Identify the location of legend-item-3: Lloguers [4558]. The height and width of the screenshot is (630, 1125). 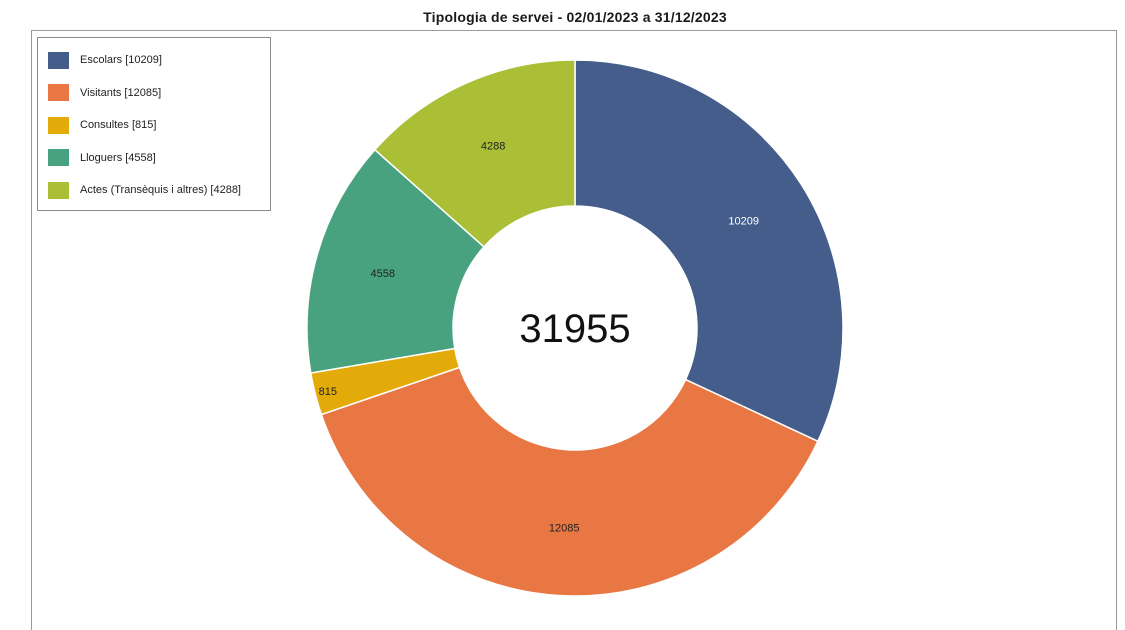
(102, 158).